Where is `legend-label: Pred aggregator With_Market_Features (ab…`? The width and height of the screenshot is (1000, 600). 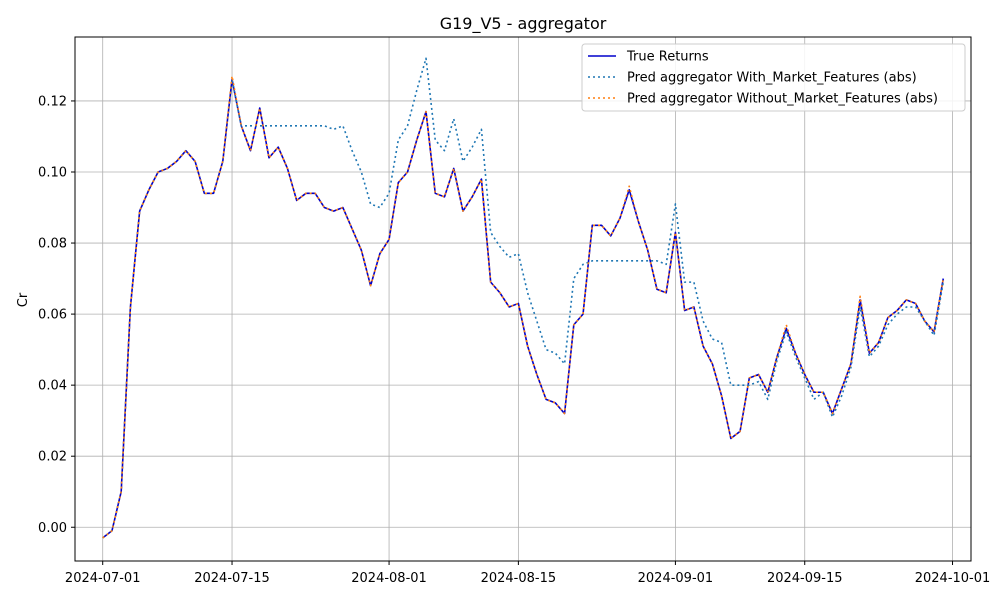 legend-label: Pred aggregator With_Market_Features (ab… is located at coordinates (772, 78).